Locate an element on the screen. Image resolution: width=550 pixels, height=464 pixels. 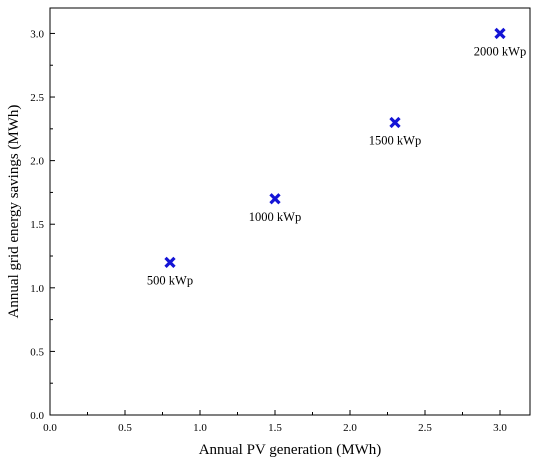
y-tick-label: 0.5 is located at coordinates (37, 352).